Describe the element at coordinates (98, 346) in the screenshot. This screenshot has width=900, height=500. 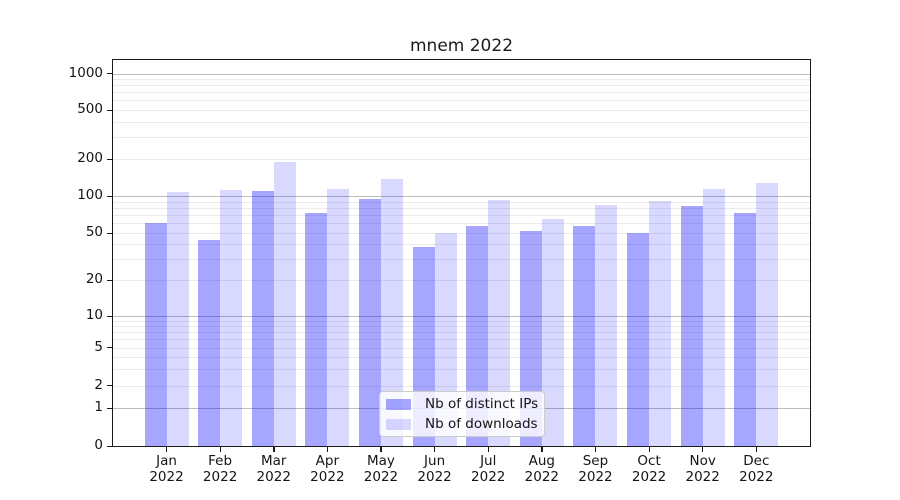
I see `y-tick-label: 5` at that location.